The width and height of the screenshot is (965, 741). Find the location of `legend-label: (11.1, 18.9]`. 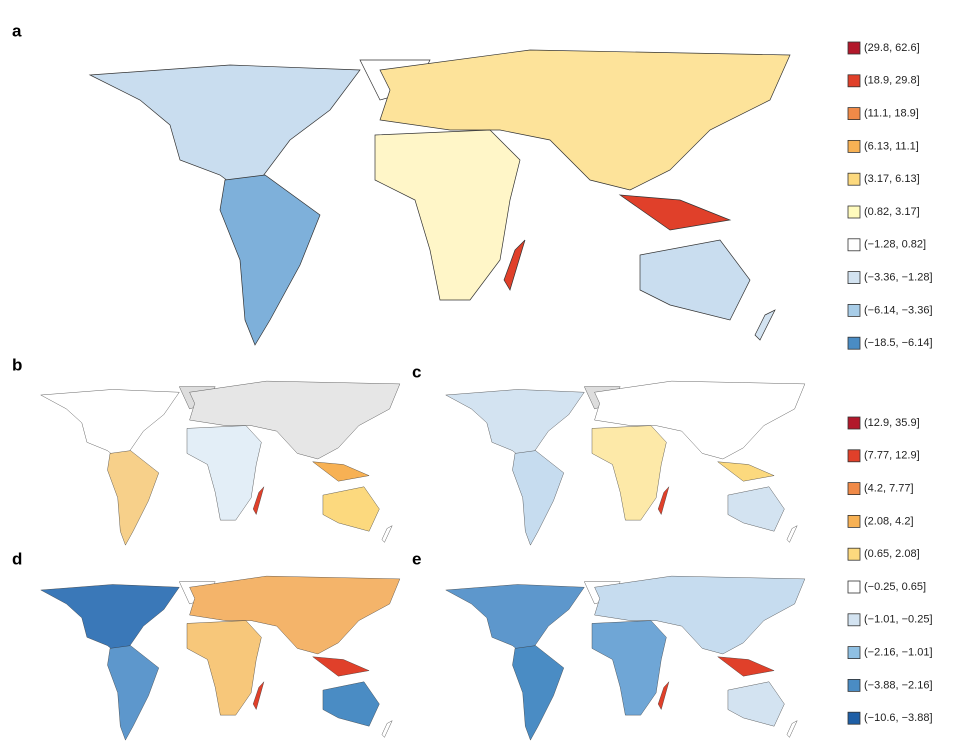

legend-label: (11.1, 18.9] is located at coordinates (891, 114).